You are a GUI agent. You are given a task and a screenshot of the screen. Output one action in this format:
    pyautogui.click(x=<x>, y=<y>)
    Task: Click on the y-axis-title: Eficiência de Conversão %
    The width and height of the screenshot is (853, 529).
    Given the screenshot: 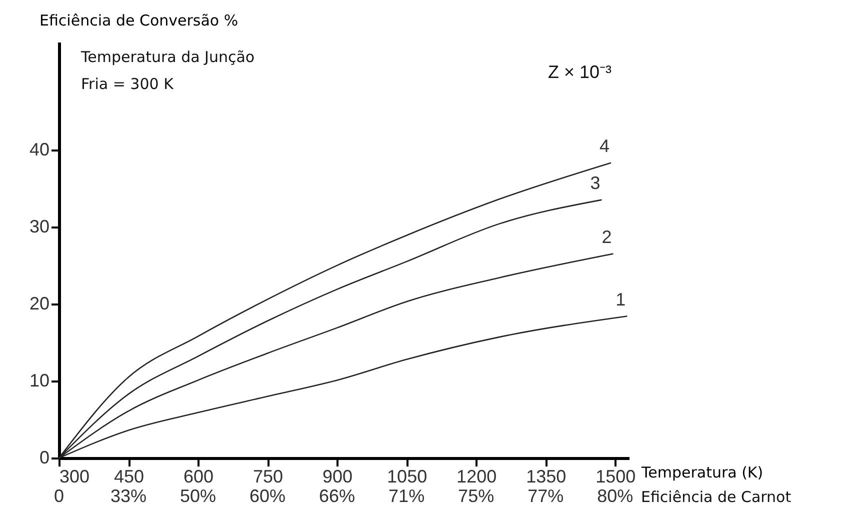 What is the action you would take?
    pyautogui.click(x=139, y=21)
    